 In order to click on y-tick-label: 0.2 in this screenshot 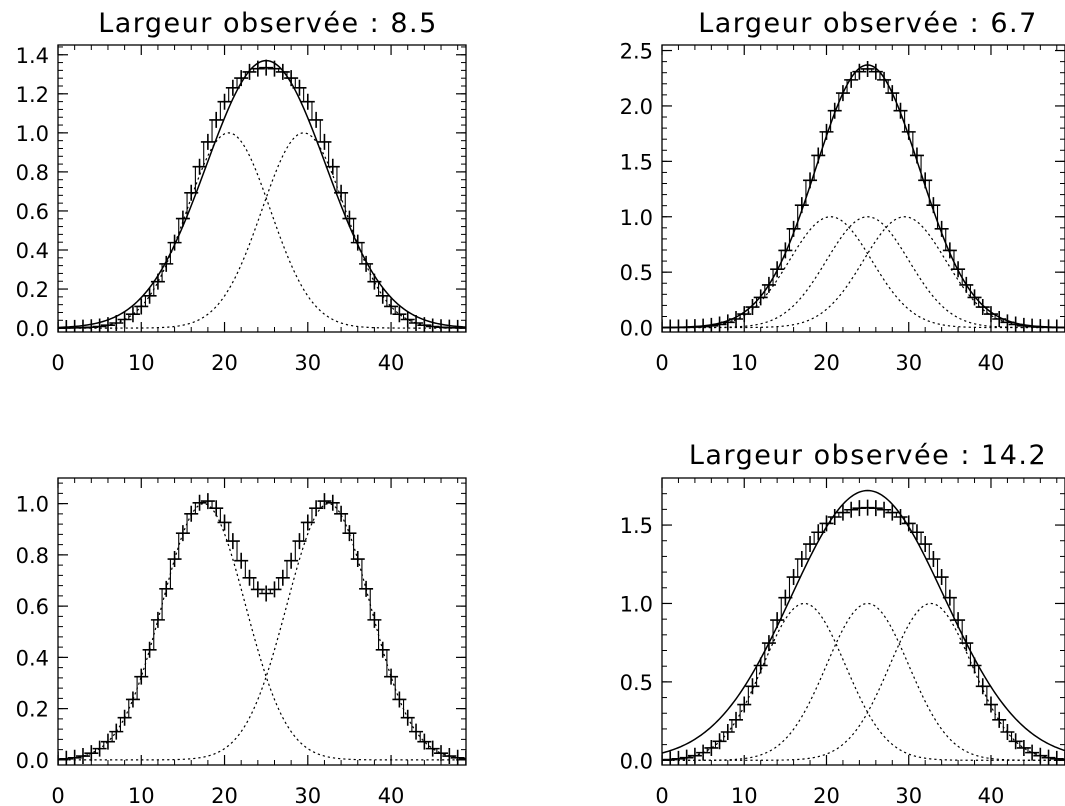, I will do `click(32, 290)`.